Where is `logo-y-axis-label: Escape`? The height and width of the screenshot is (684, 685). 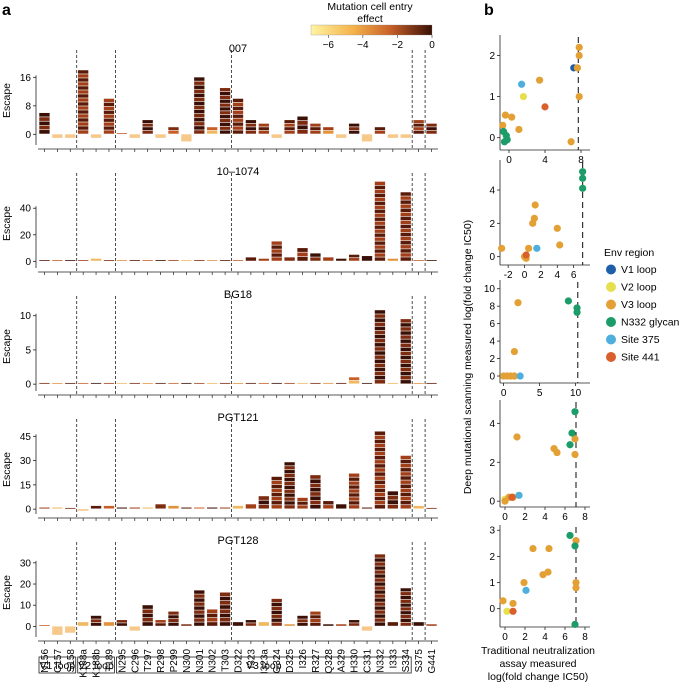 logo-y-axis-label: Escape is located at coordinates (7, 100).